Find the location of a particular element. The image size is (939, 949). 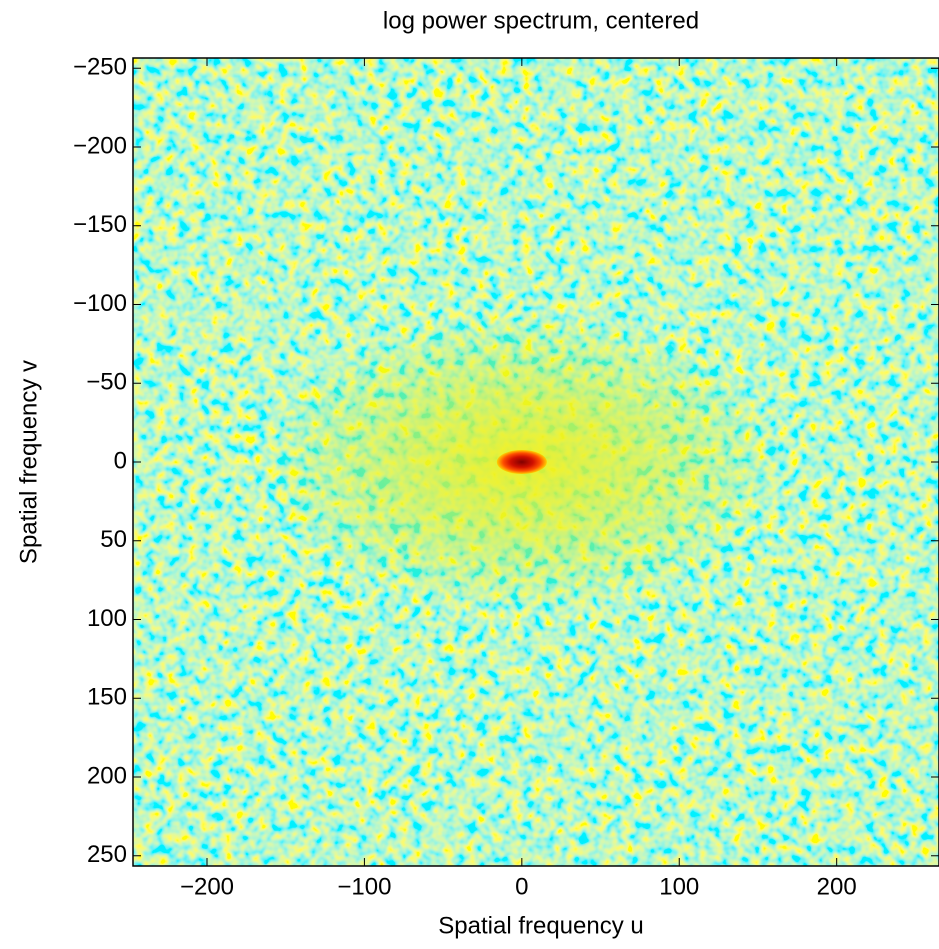

y-tick-label: 50 is located at coordinates (113, 539).